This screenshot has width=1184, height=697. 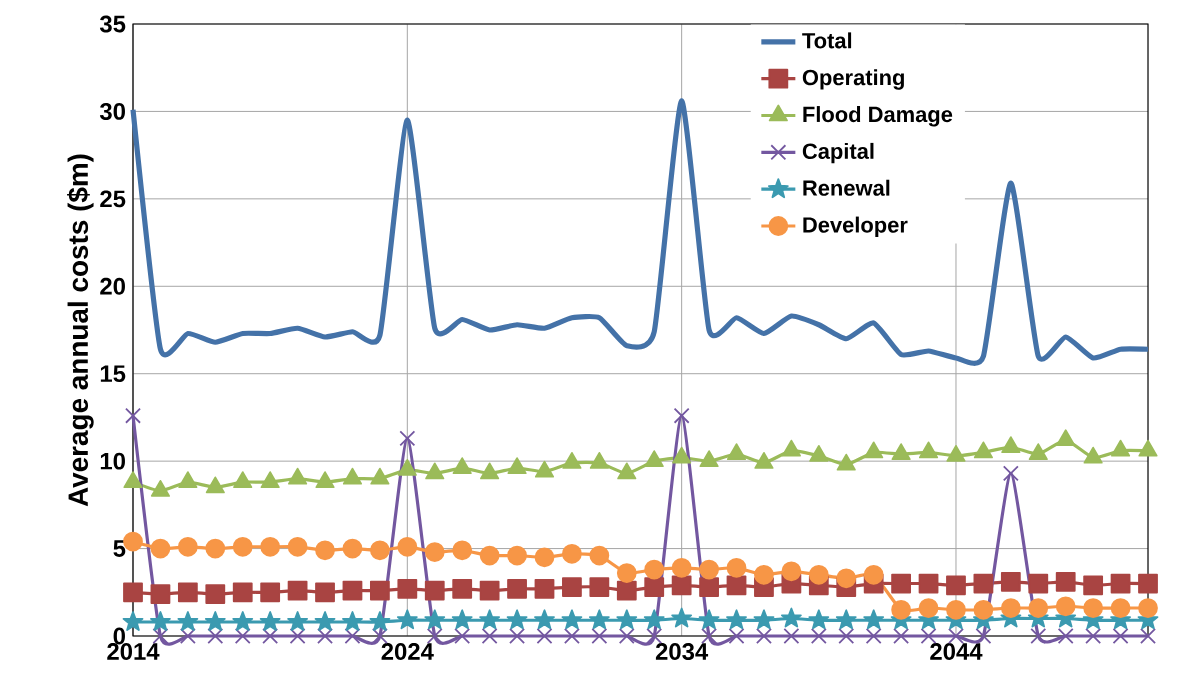 I want to click on y-tick-label: 20, so click(x=112, y=286).